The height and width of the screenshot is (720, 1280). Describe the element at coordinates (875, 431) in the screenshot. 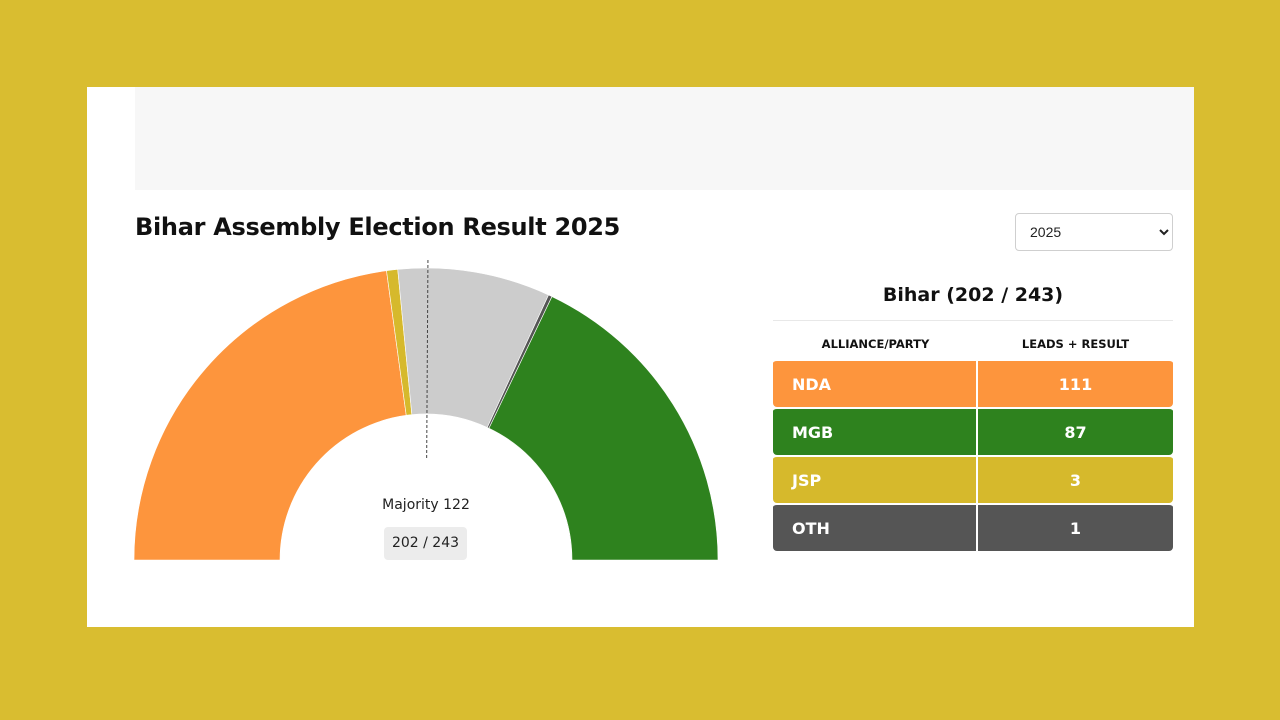

I see `party-name: MGB` at that location.